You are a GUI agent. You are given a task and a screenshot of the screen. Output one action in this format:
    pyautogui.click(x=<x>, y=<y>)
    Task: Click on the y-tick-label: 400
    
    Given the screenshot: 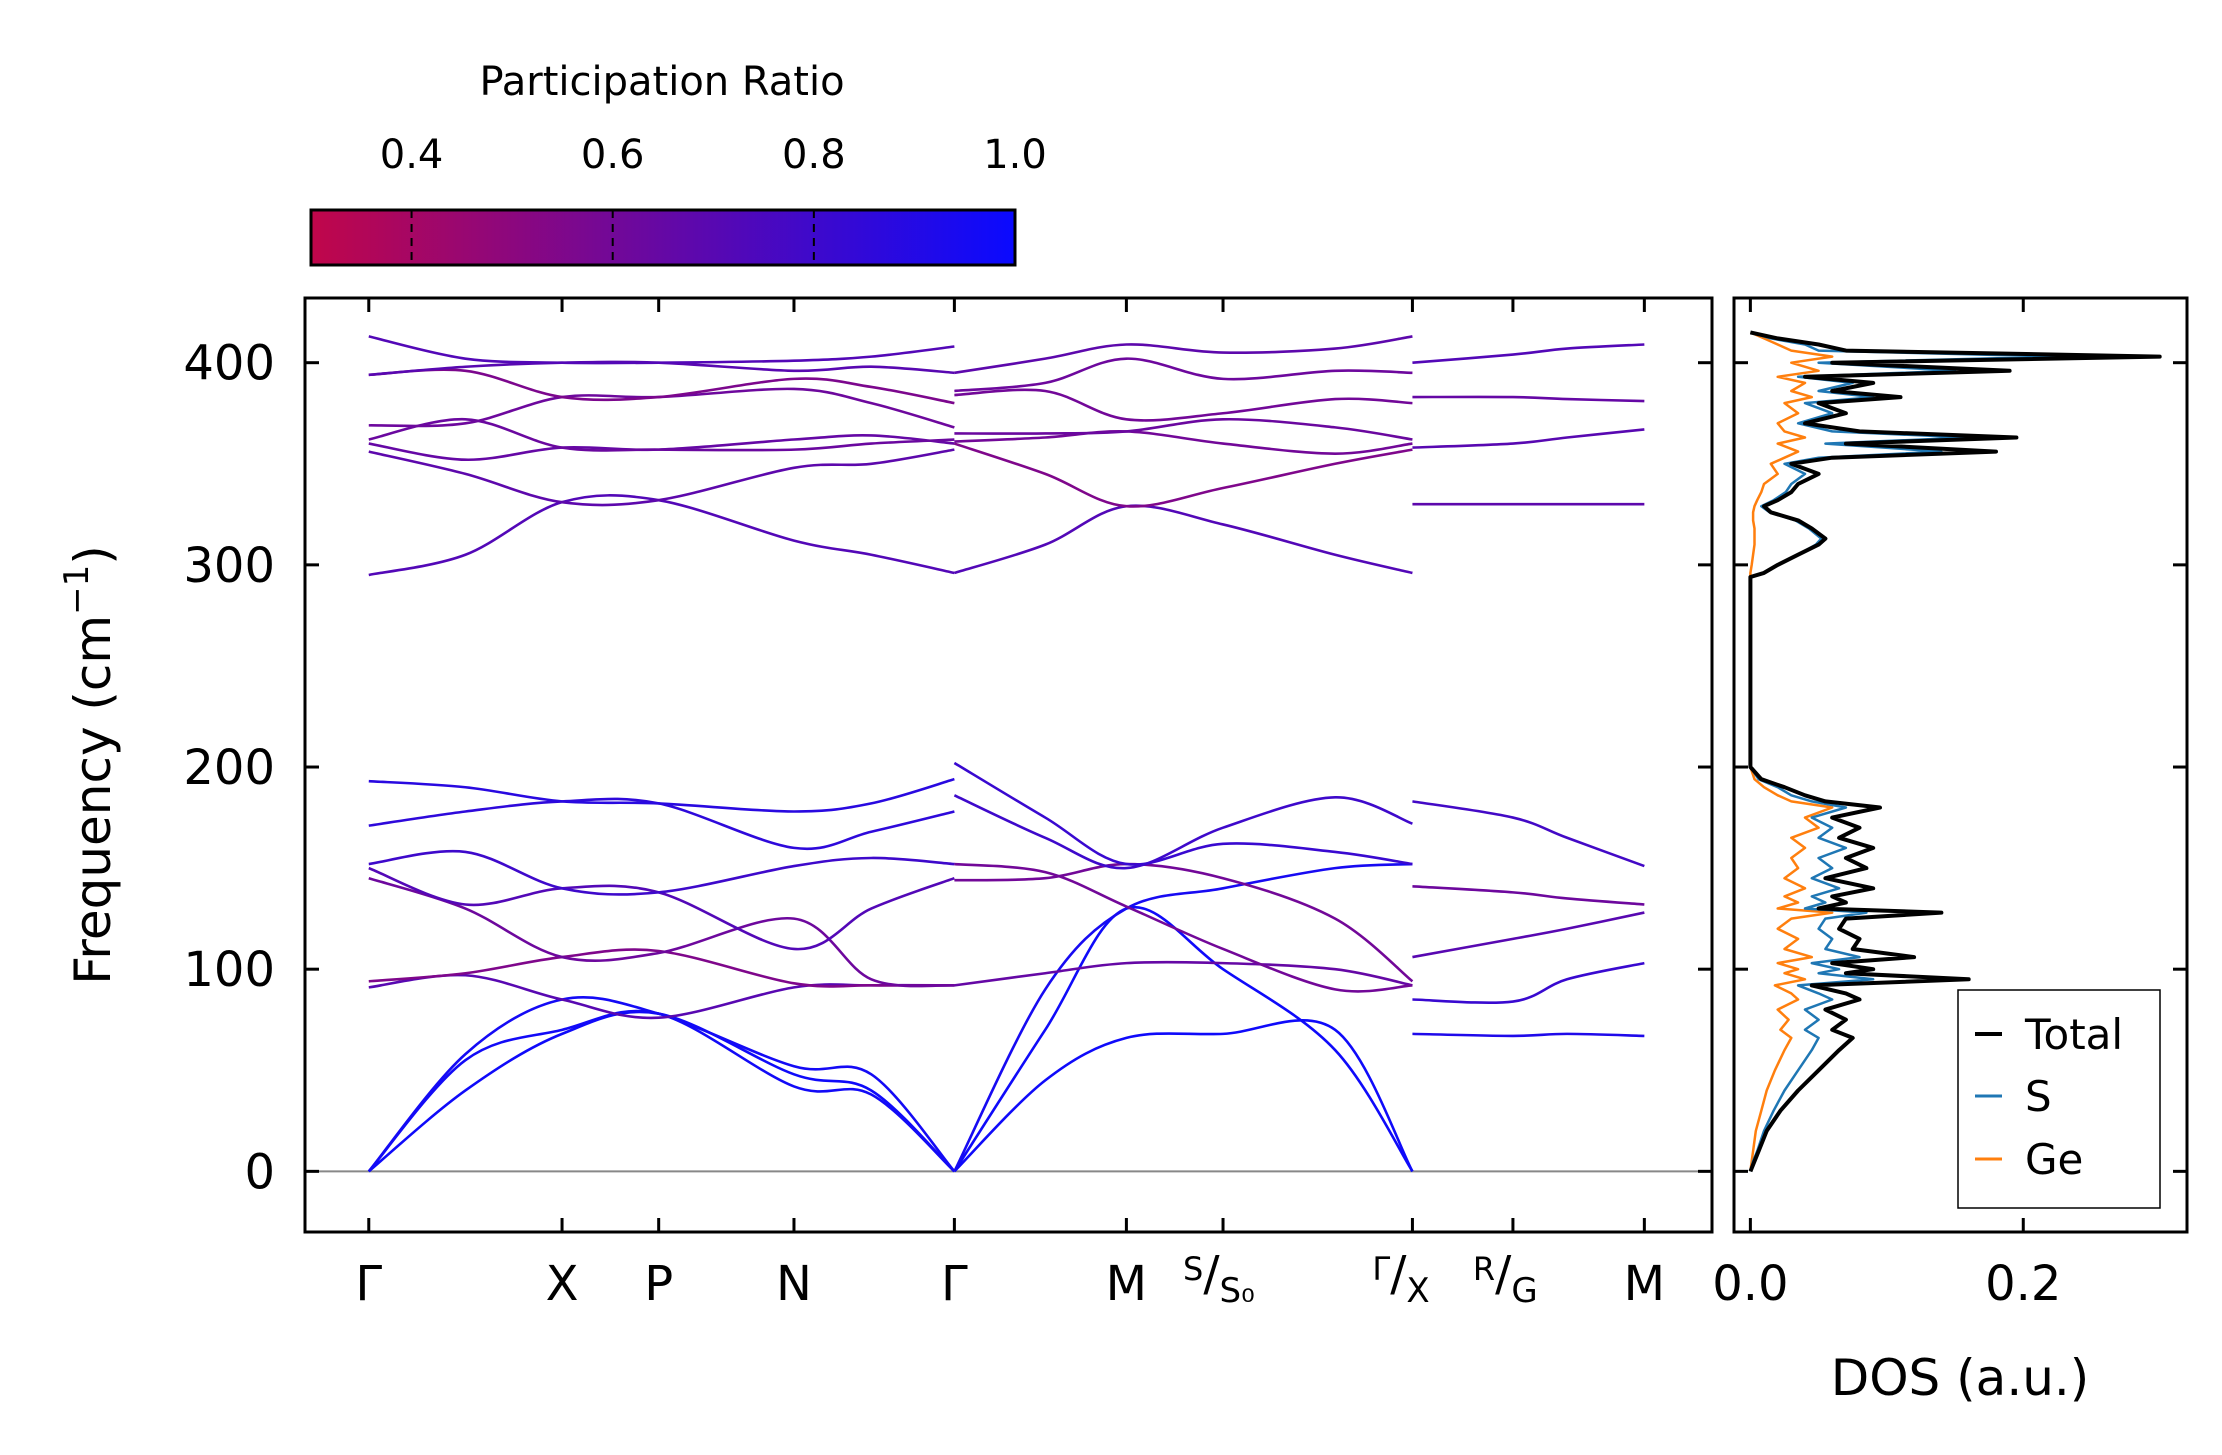 What is the action you would take?
    pyautogui.click(x=229, y=364)
    